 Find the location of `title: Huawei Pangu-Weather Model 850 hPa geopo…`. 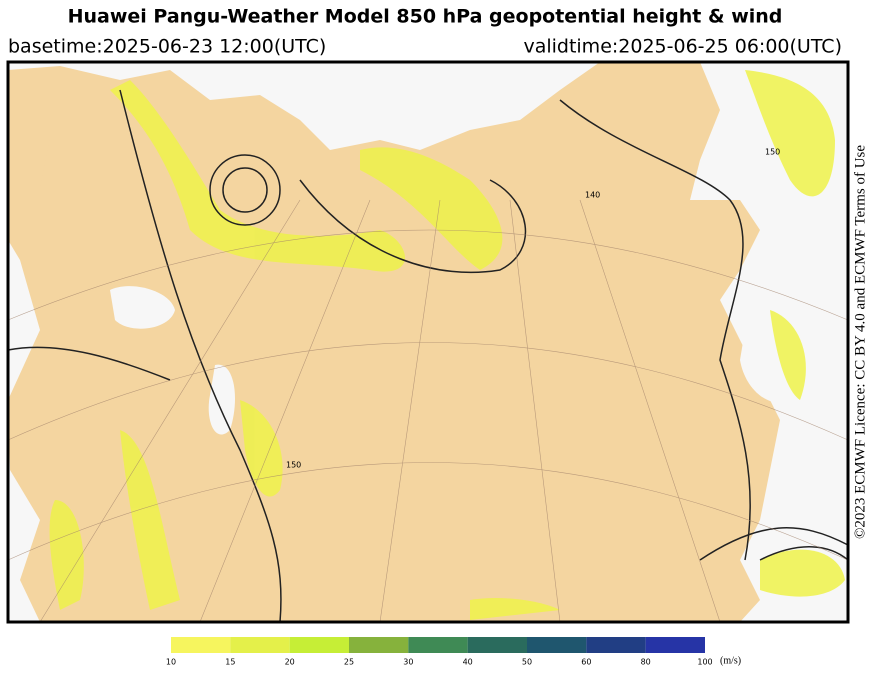

title: Huawei Pangu-Weather Model 850 hPa geopo… is located at coordinates (425, 17).